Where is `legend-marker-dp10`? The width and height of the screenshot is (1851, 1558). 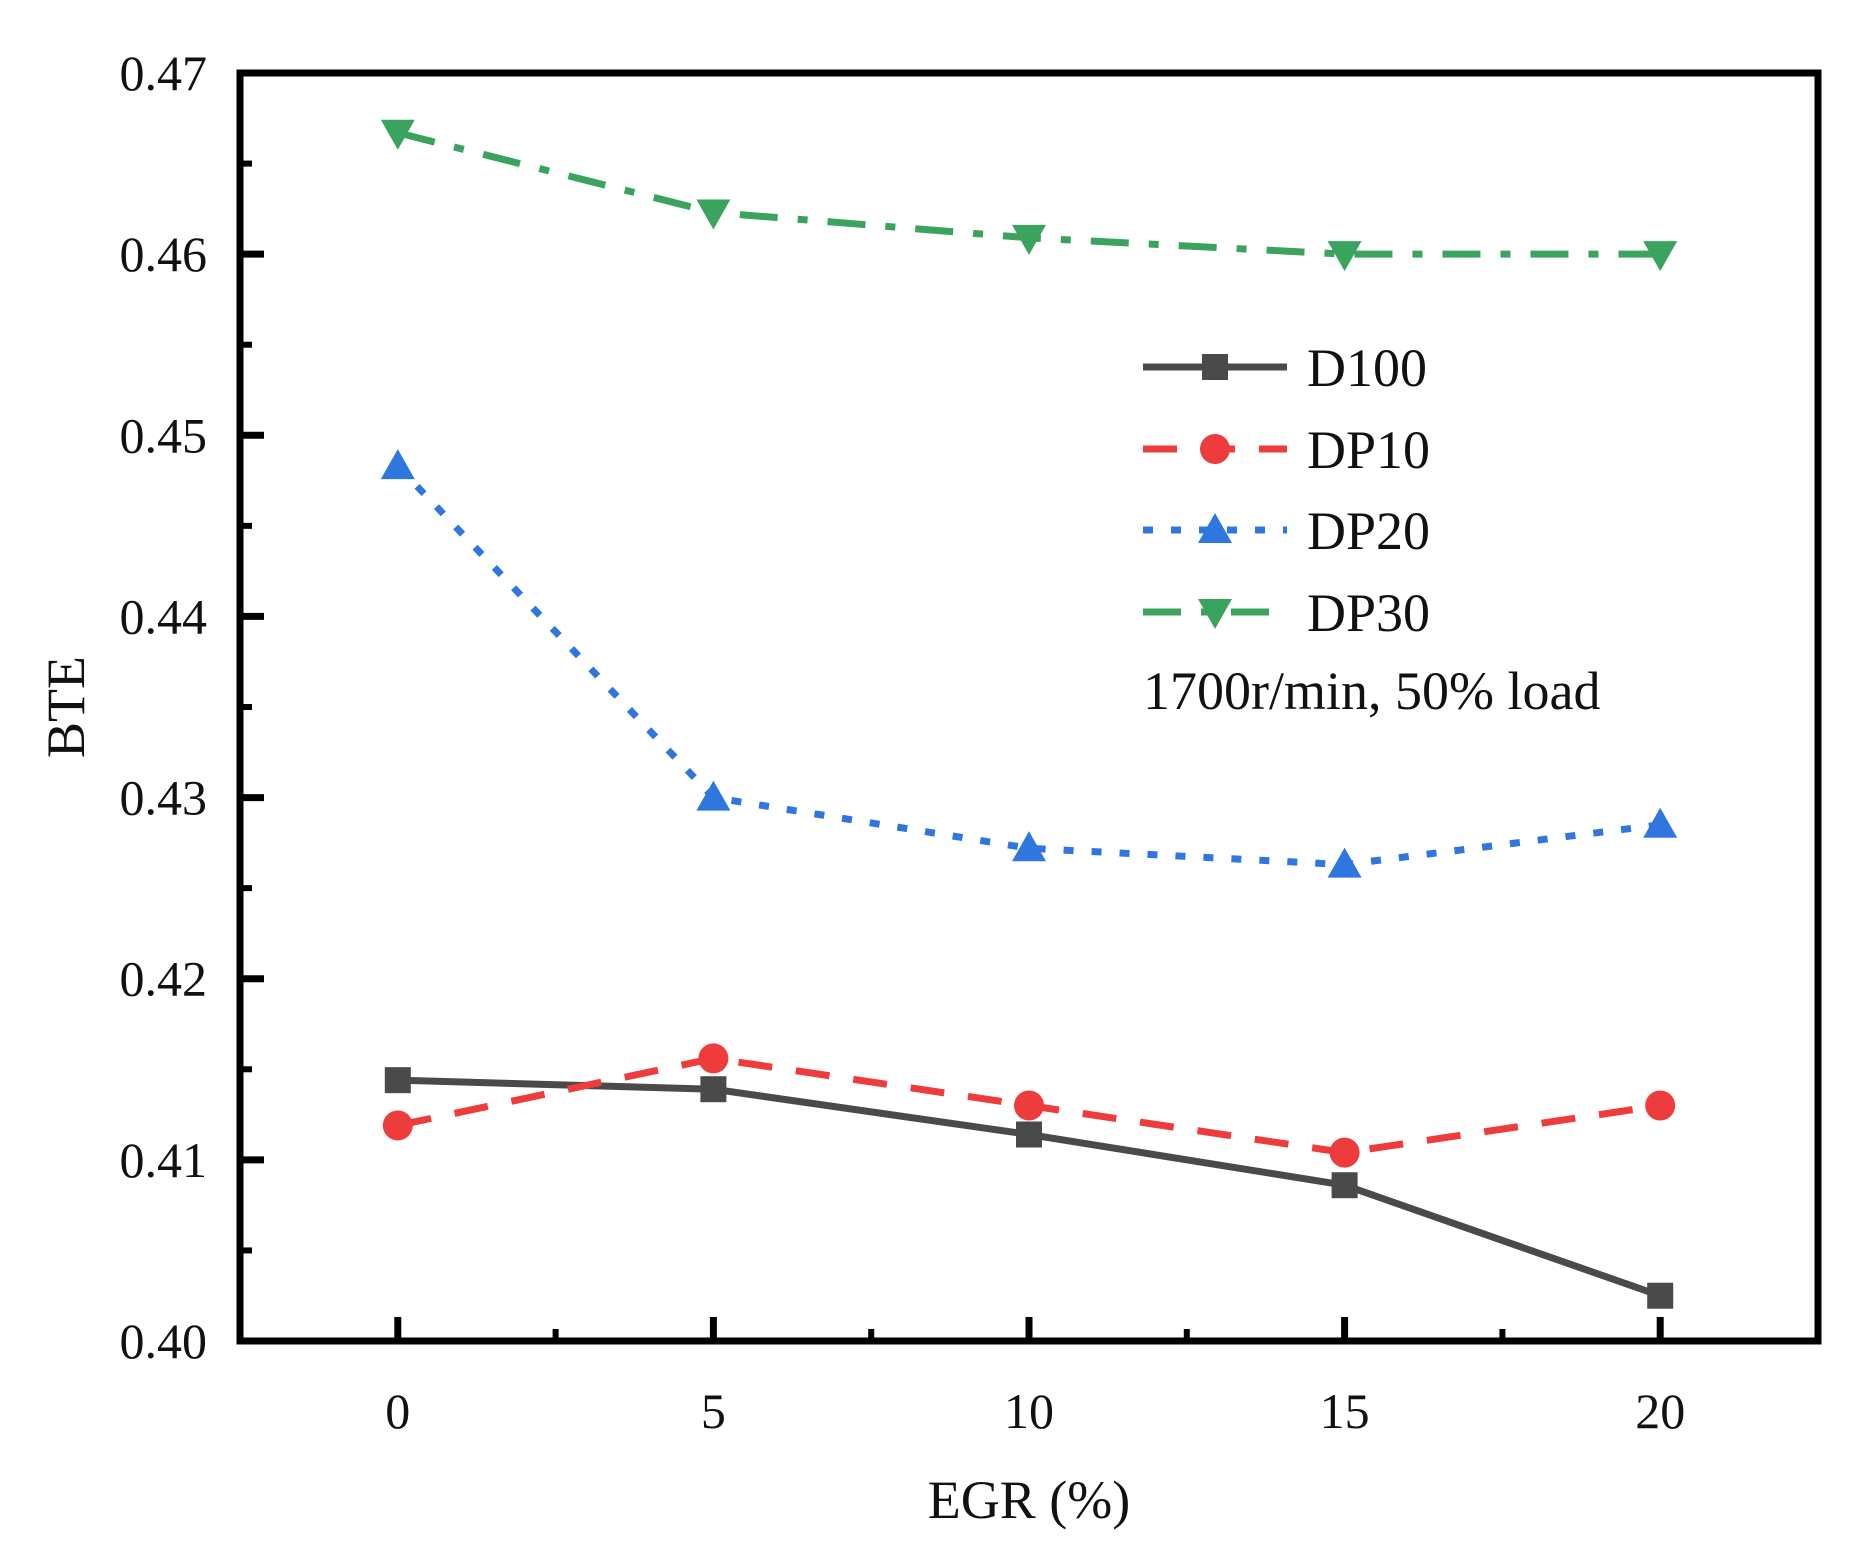
legend-marker-dp10 is located at coordinates (1215, 449).